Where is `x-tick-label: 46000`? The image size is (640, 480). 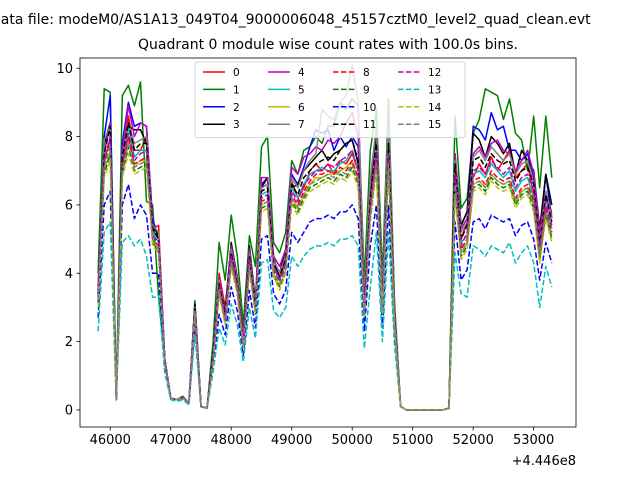
x-tick-label: 46000 is located at coordinates (110, 440).